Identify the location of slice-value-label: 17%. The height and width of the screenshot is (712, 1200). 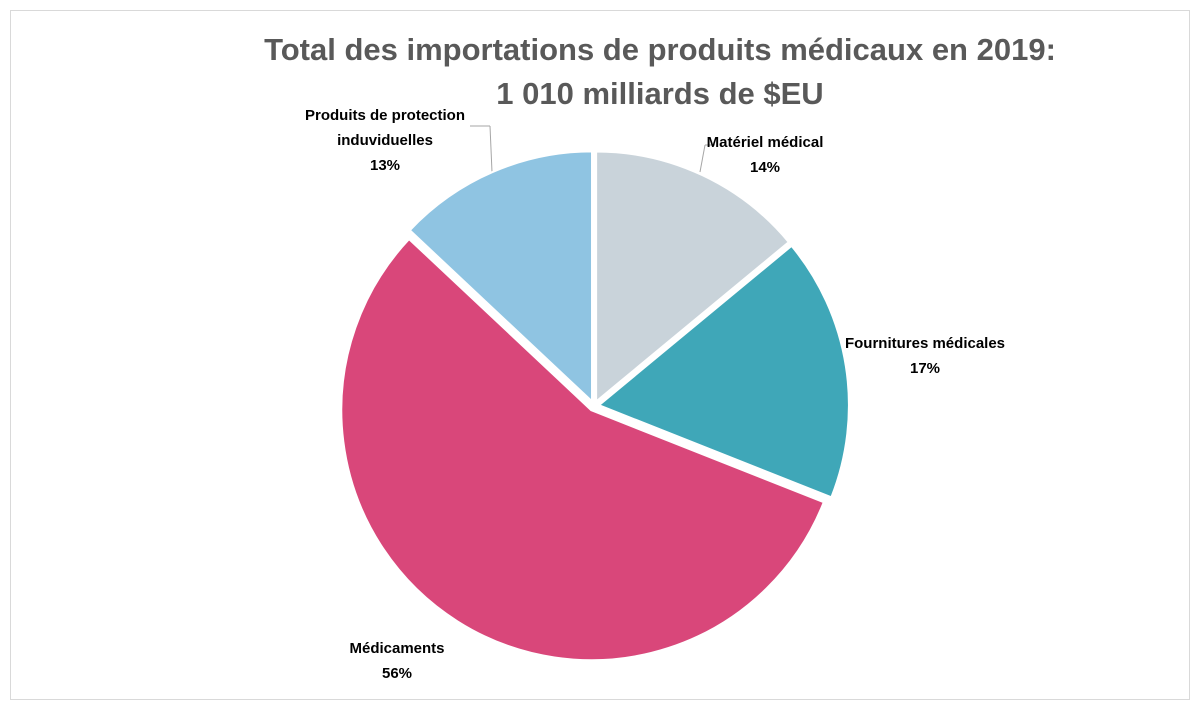
(925, 368).